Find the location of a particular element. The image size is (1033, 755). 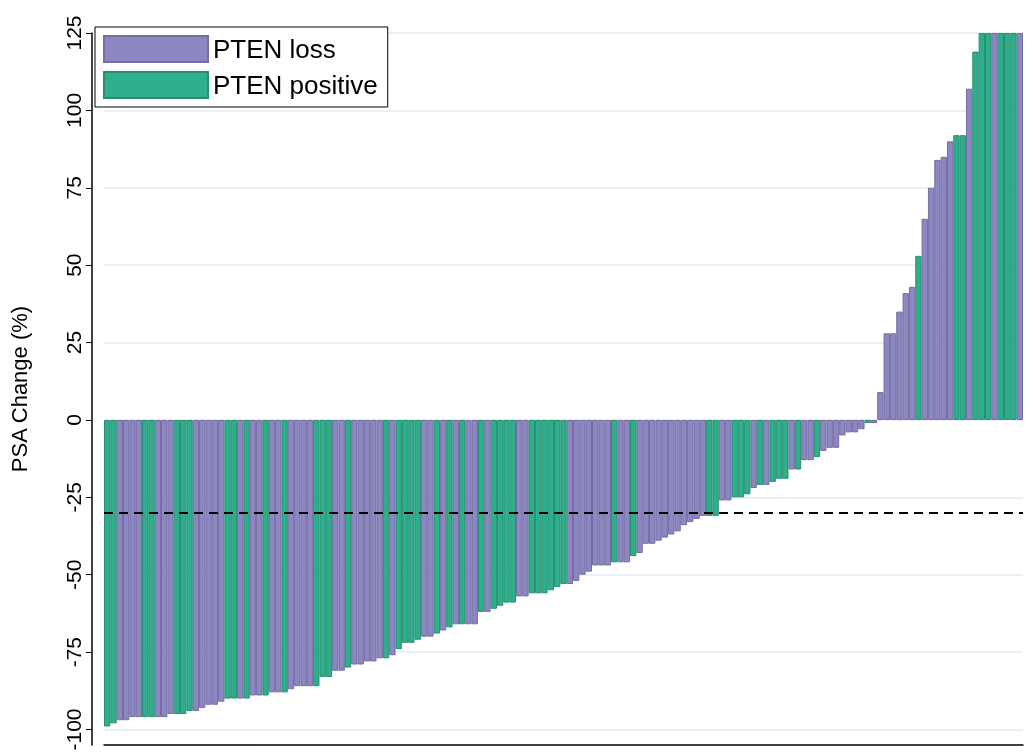

y-tick-label: -75 is located at coordinates (73, 652).